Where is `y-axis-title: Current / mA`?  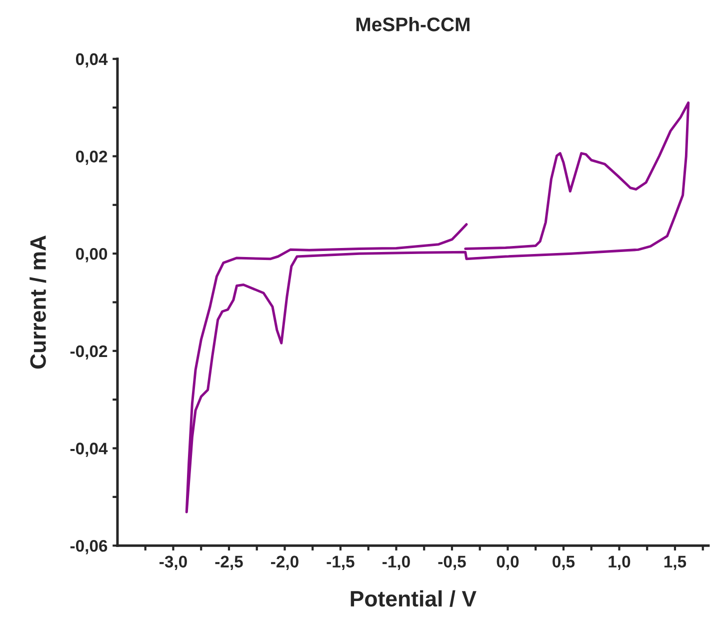
y-axis-title: Current / mA is located at coordinates (38, 302).